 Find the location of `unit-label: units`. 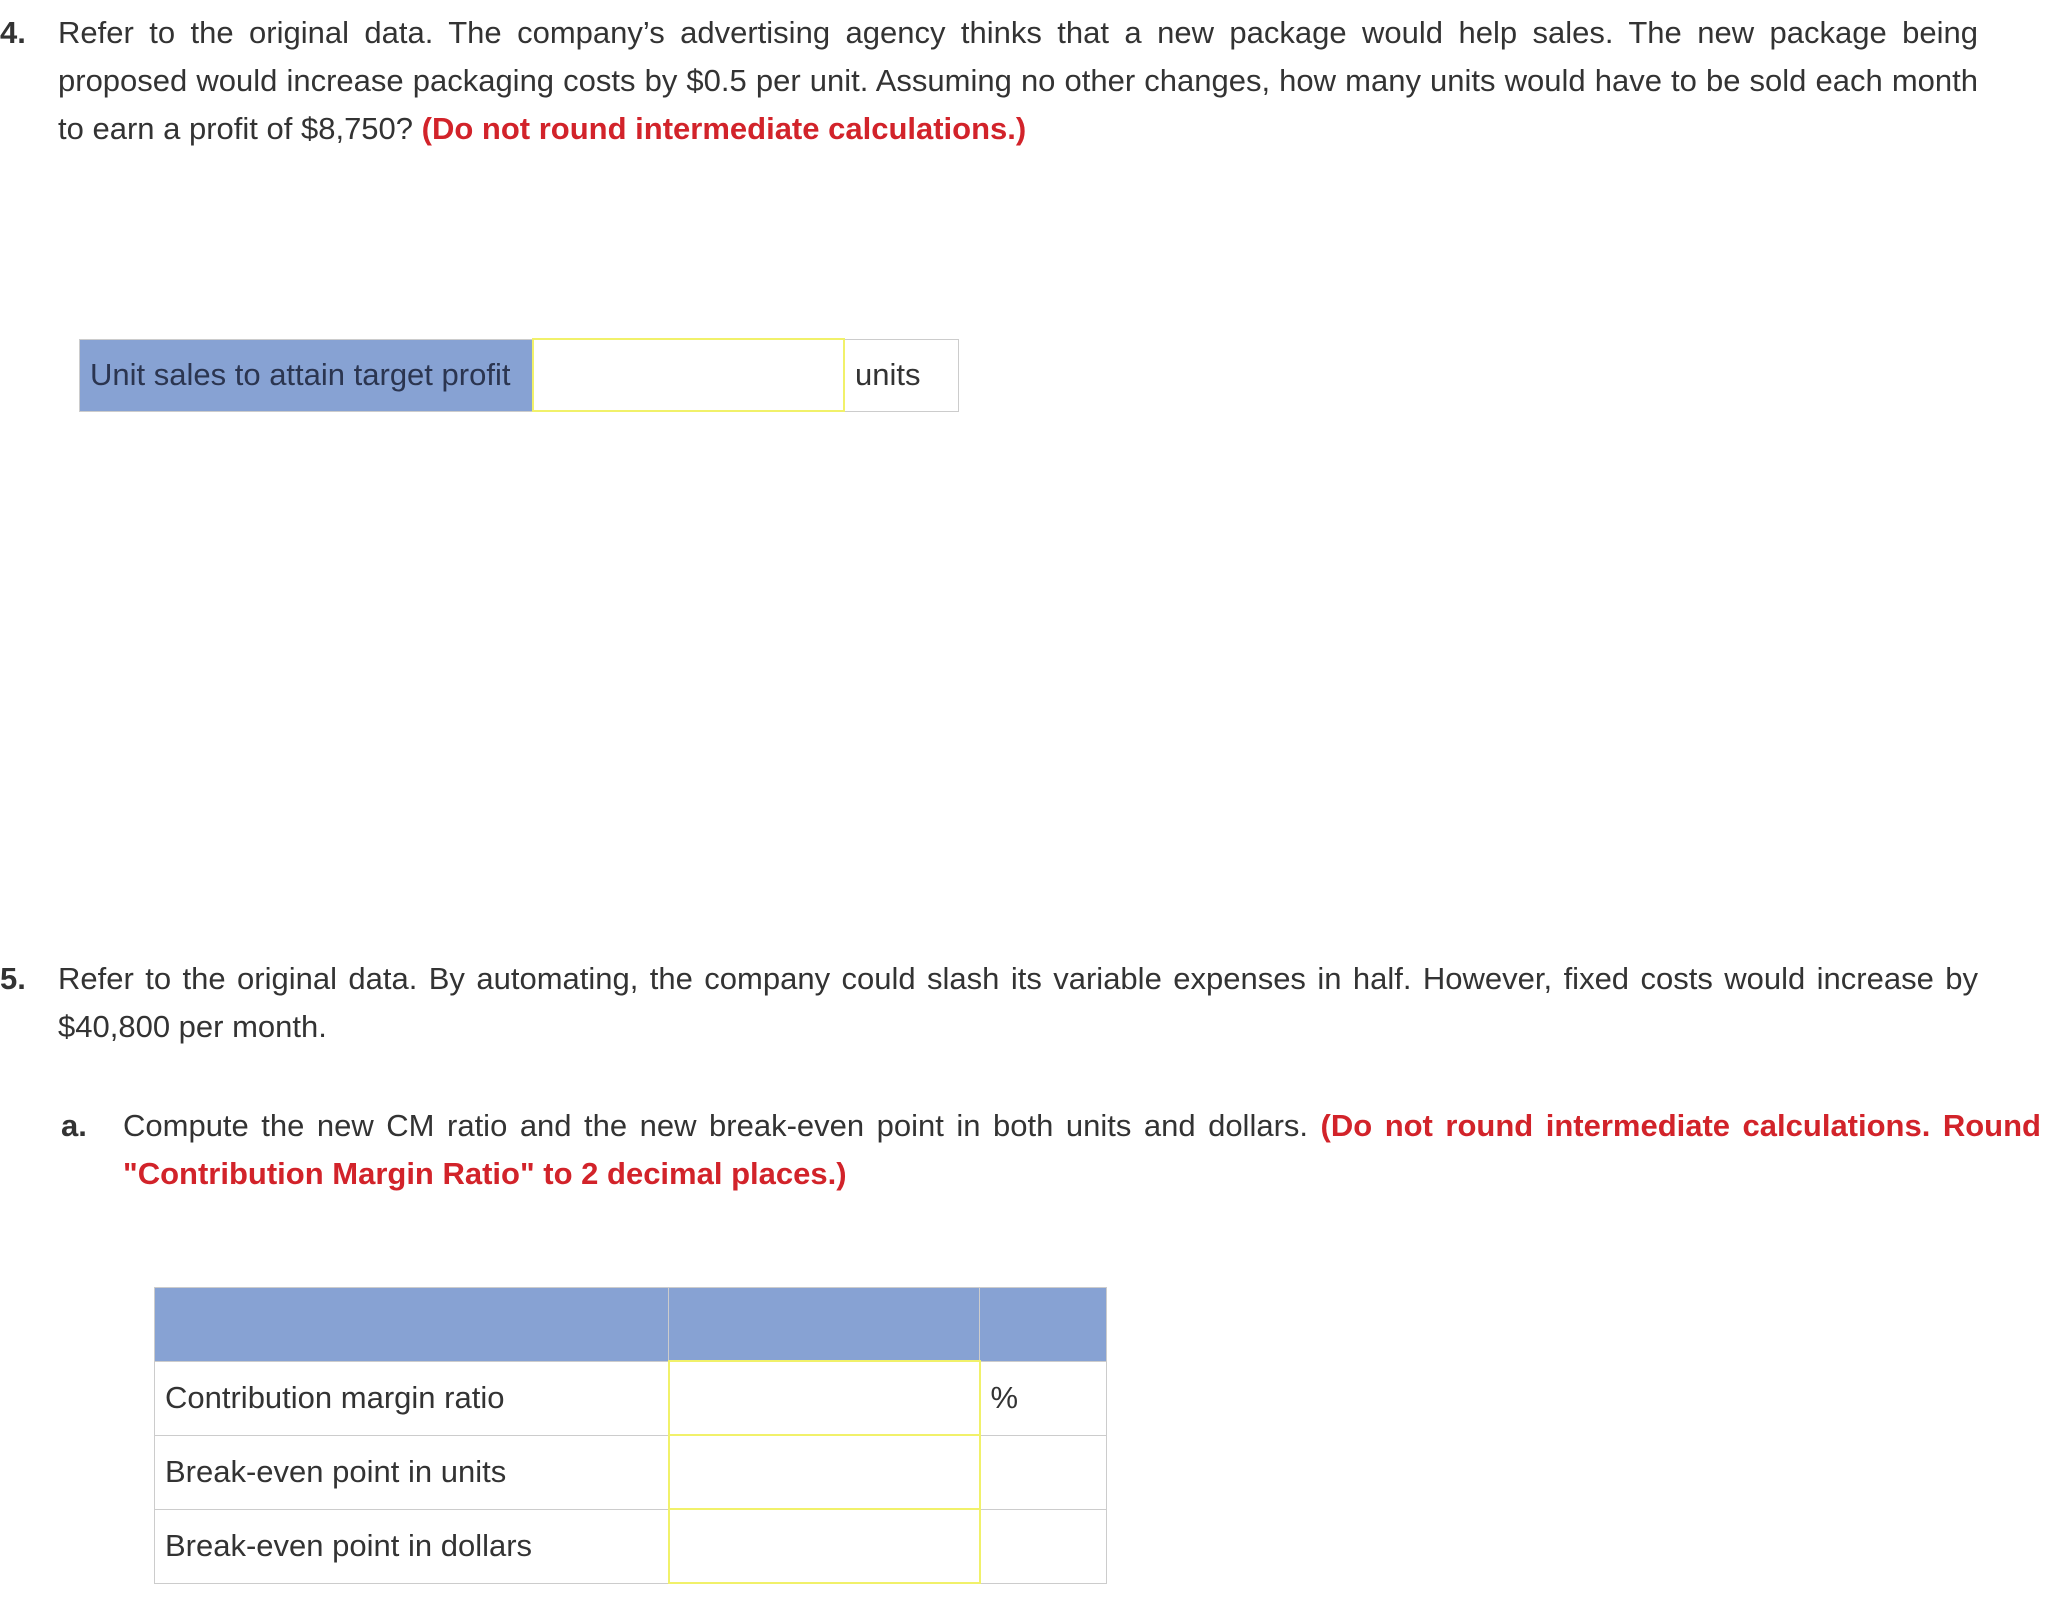

unit-label: units is located at coordinates (901, 375).